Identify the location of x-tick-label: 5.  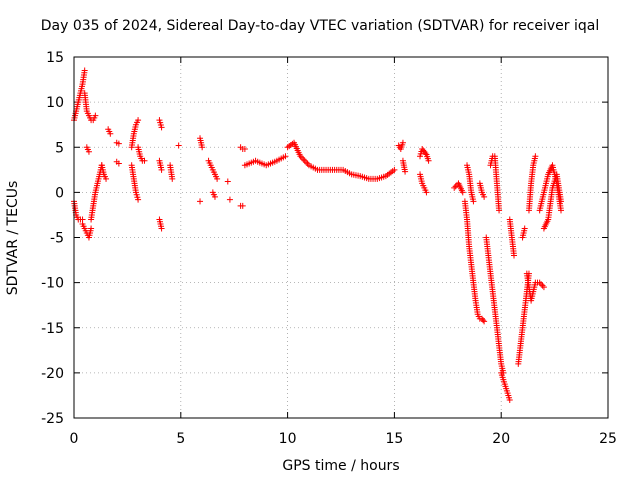
(180, 439).